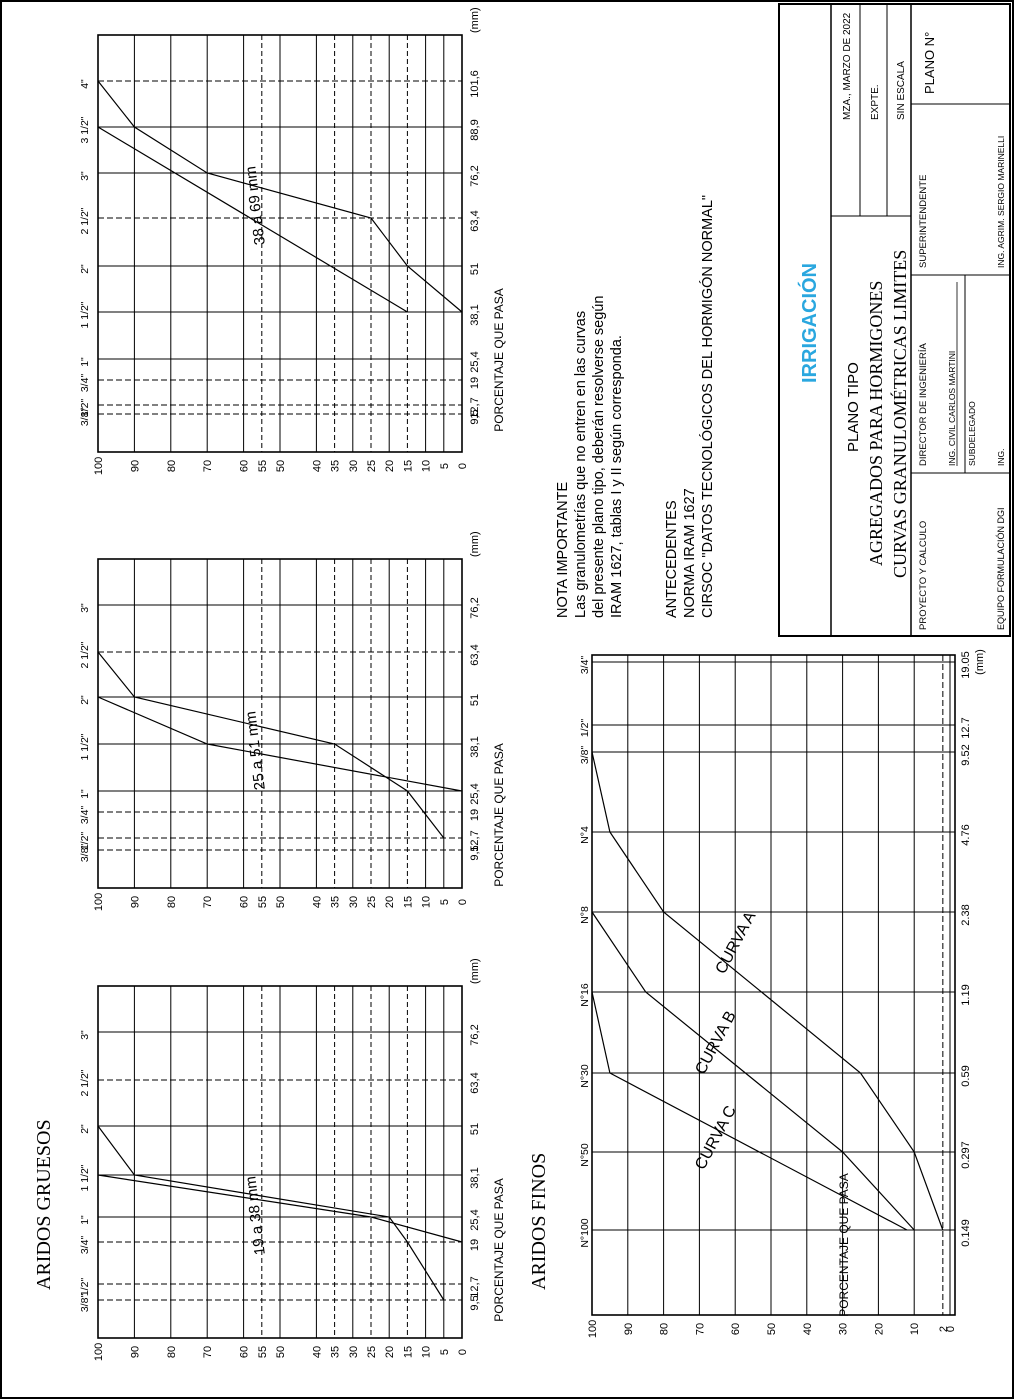 The image size is (1014, 1399). What do you see at coordinates (966, 1155) in the screenshot?
I see `x-tick-label: 0.297` at bounding box center [966, 1155].